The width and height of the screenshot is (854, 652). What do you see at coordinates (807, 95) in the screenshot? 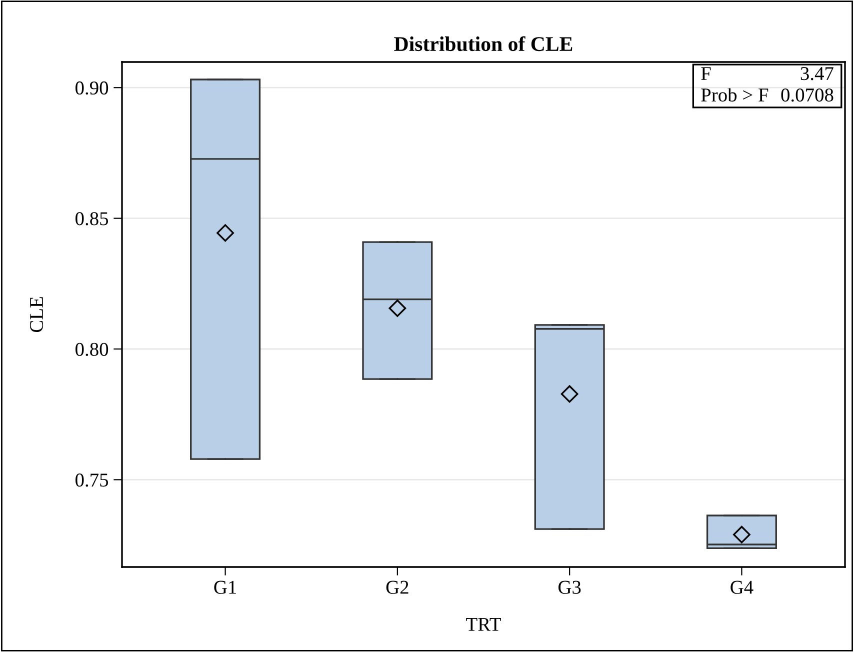
I see `annotation: 0.0708` at bounding box center [807, 95].